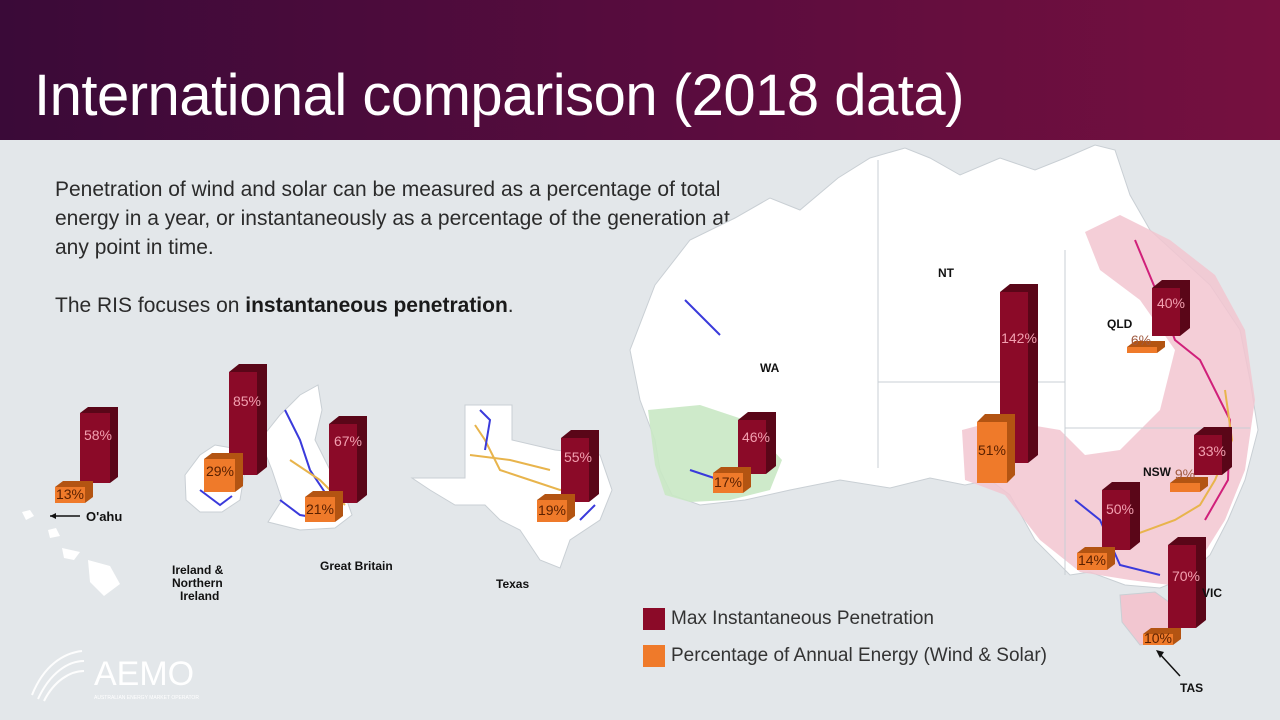 The height and width of the screenshot is (720, 1280). What do you see at coordinates (144, 674) in the screenshot?
I see `logo-text: AEMO` at bounding box center [144, 674].